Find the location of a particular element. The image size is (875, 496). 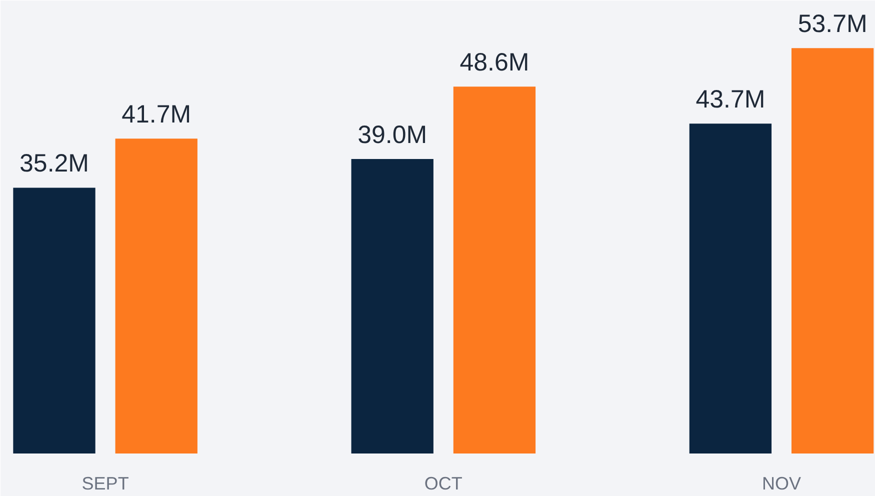

data-label: 39.0M is located at coordinates (393, 135).